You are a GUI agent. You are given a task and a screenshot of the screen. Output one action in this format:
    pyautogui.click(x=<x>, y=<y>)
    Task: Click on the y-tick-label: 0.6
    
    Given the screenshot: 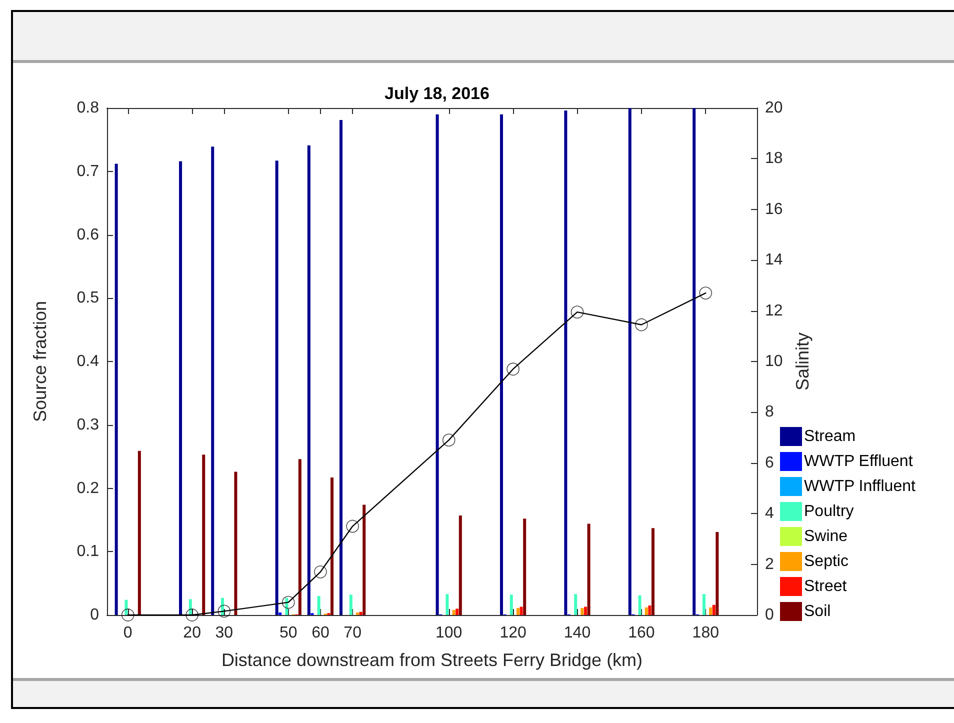 What is the action you would take?
    pyautogui.click(x=88, y=235)
    